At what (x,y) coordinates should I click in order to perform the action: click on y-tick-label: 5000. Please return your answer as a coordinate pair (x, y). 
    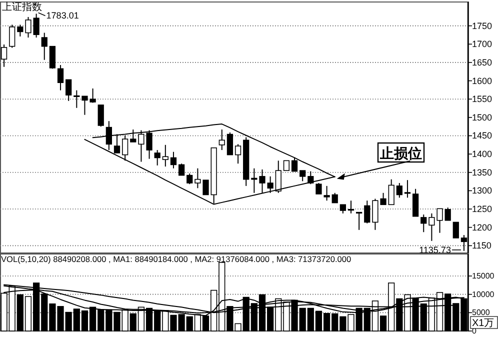
    Looking at the image, I should click on (481, 313).